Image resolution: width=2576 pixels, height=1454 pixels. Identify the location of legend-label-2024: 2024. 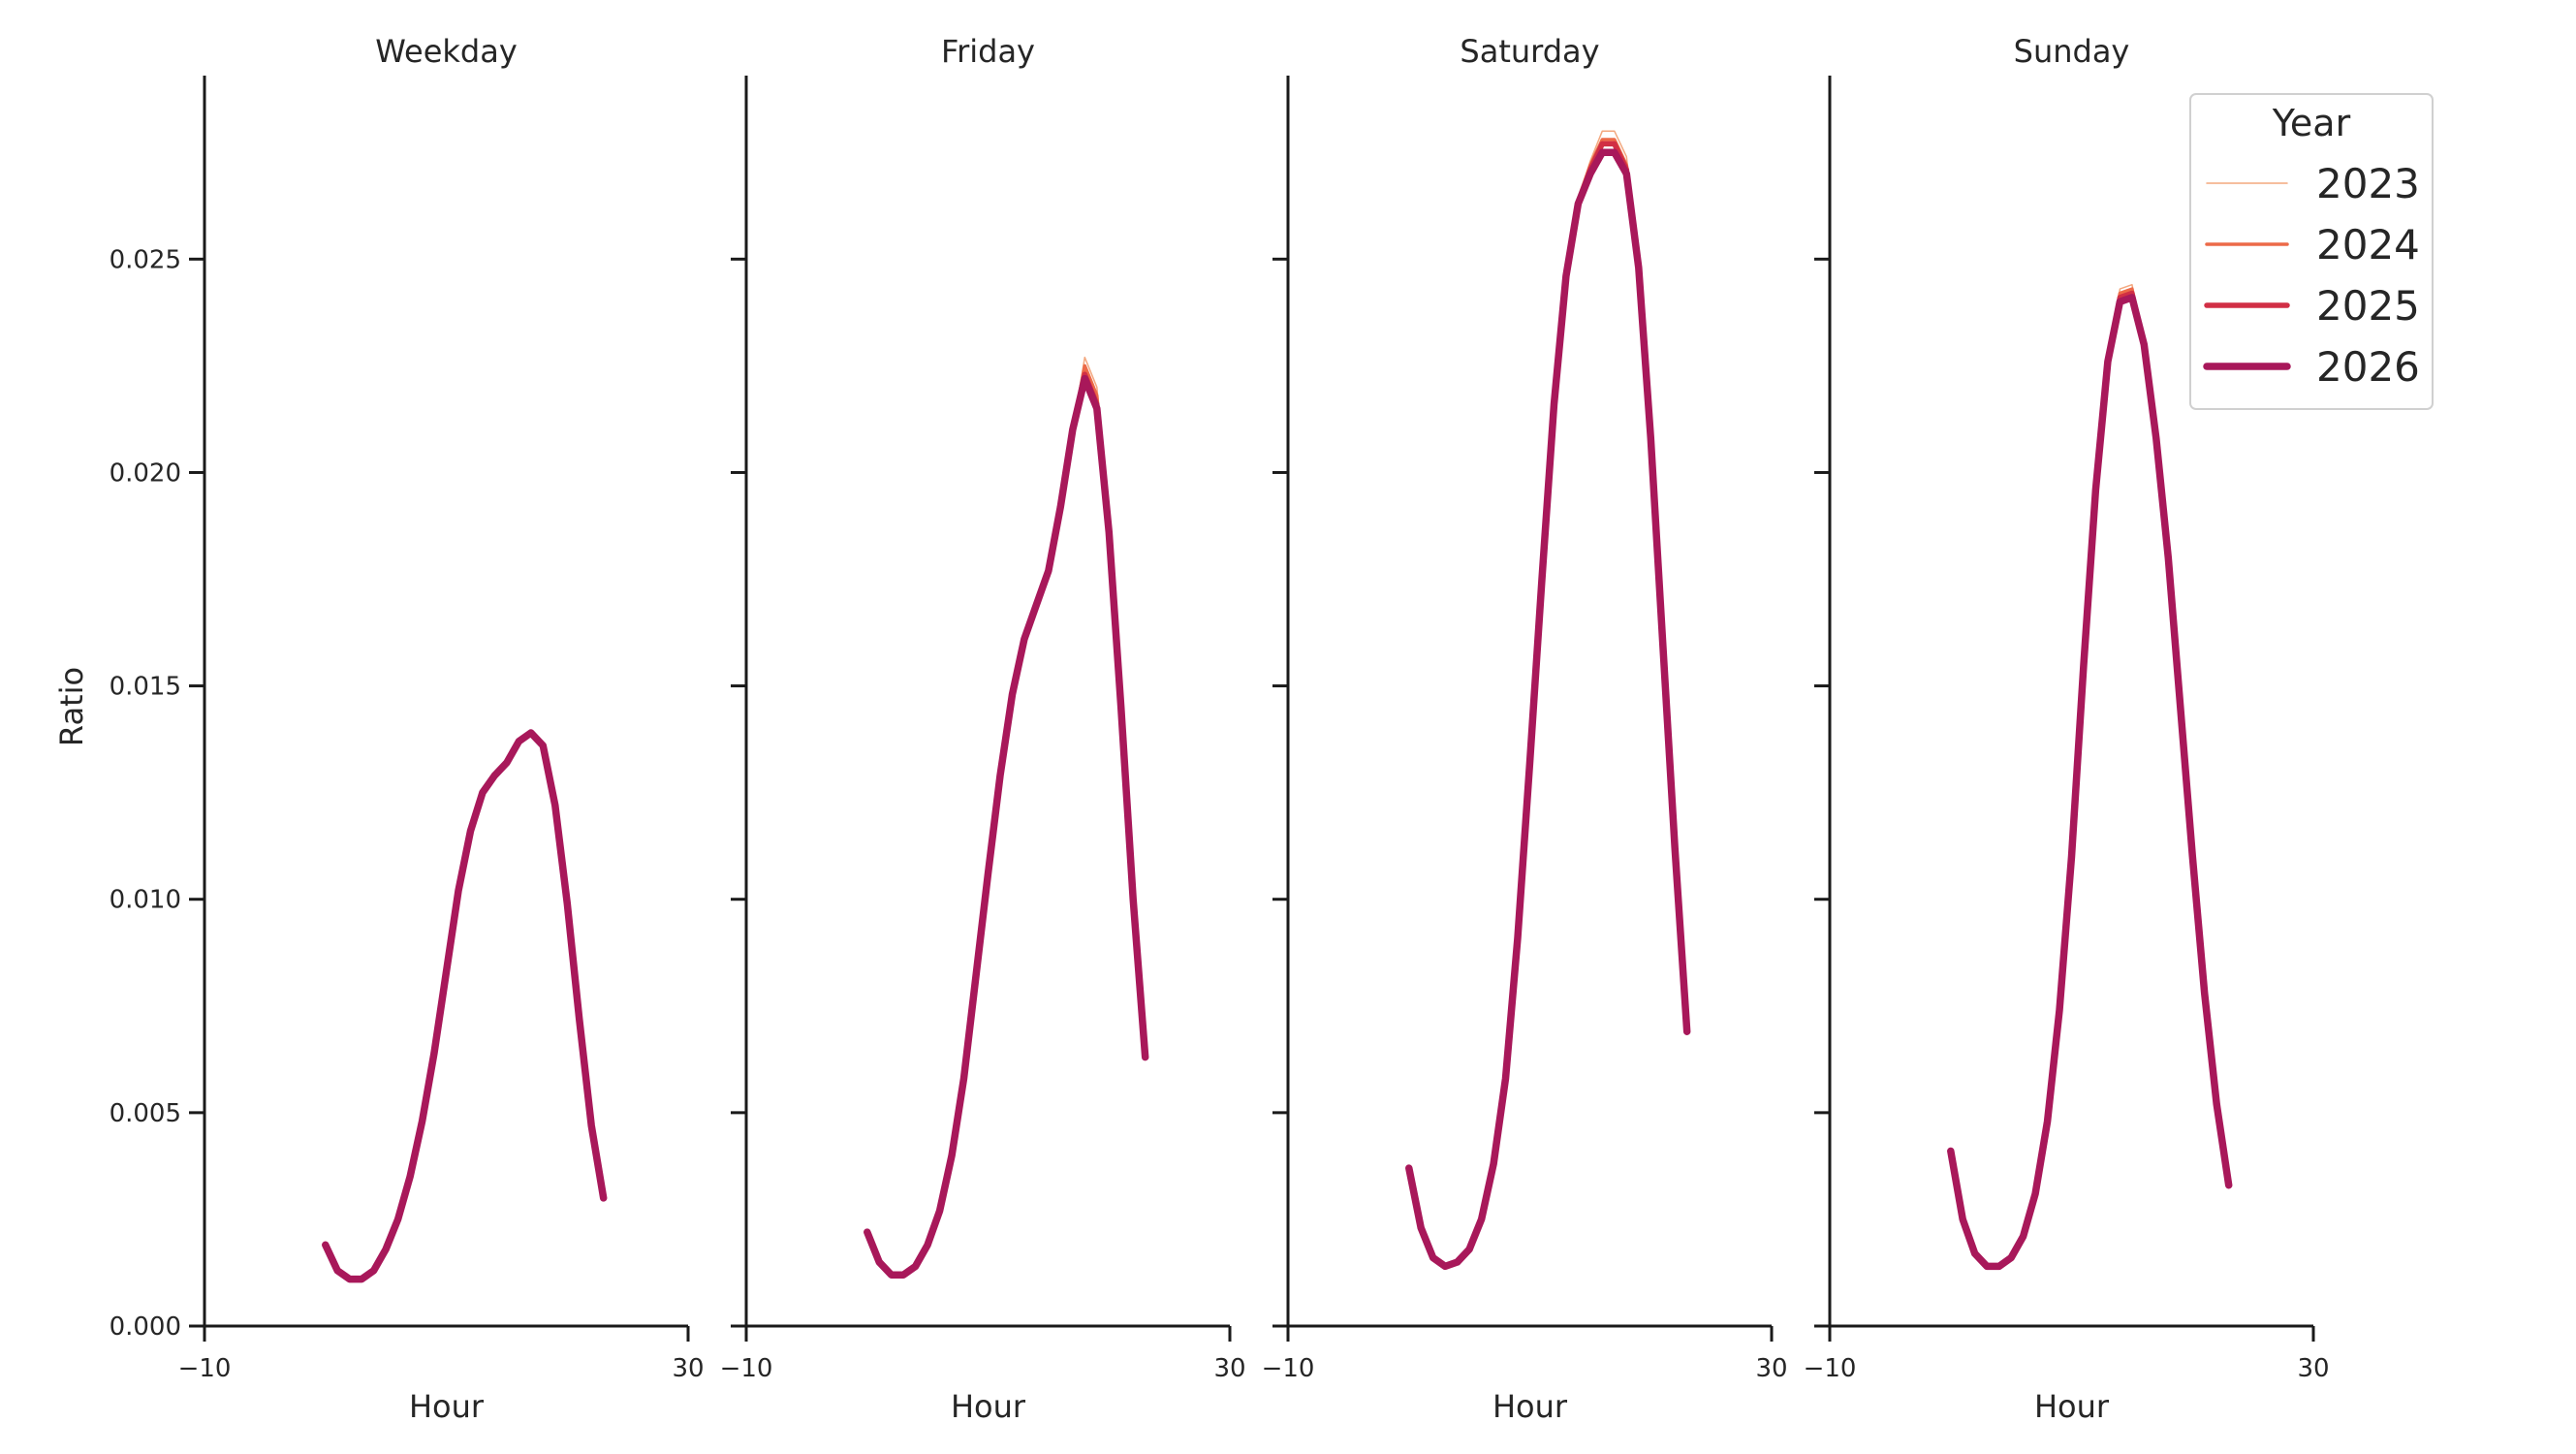
(2368, 245).